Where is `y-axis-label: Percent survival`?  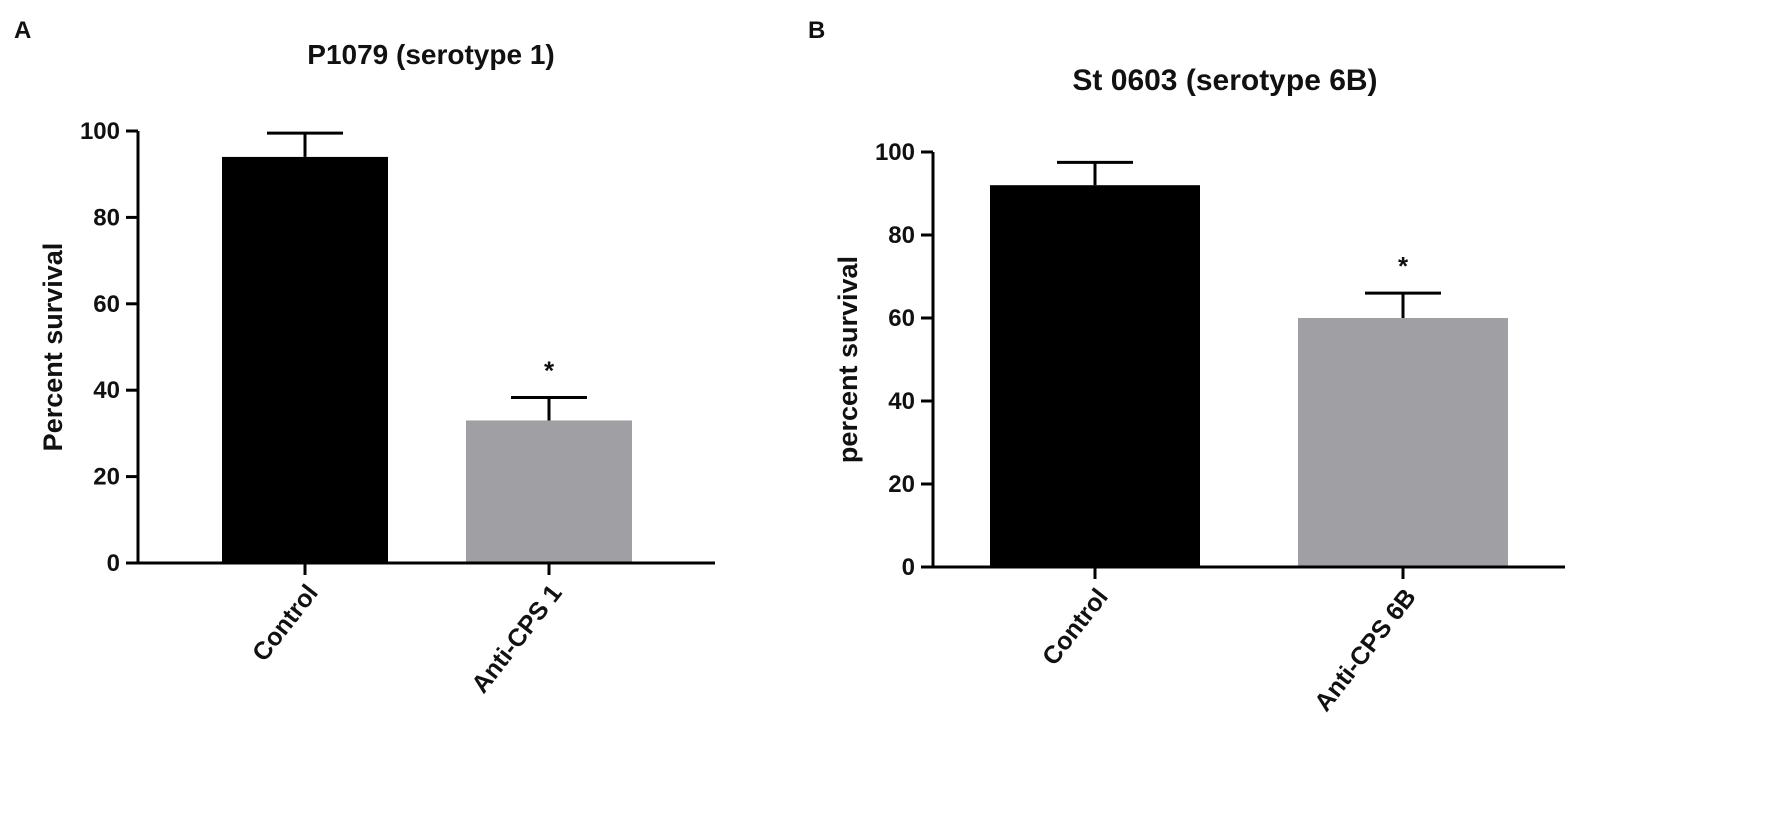 y-axis-label: Percent survival is located at coordinates (53, 347).